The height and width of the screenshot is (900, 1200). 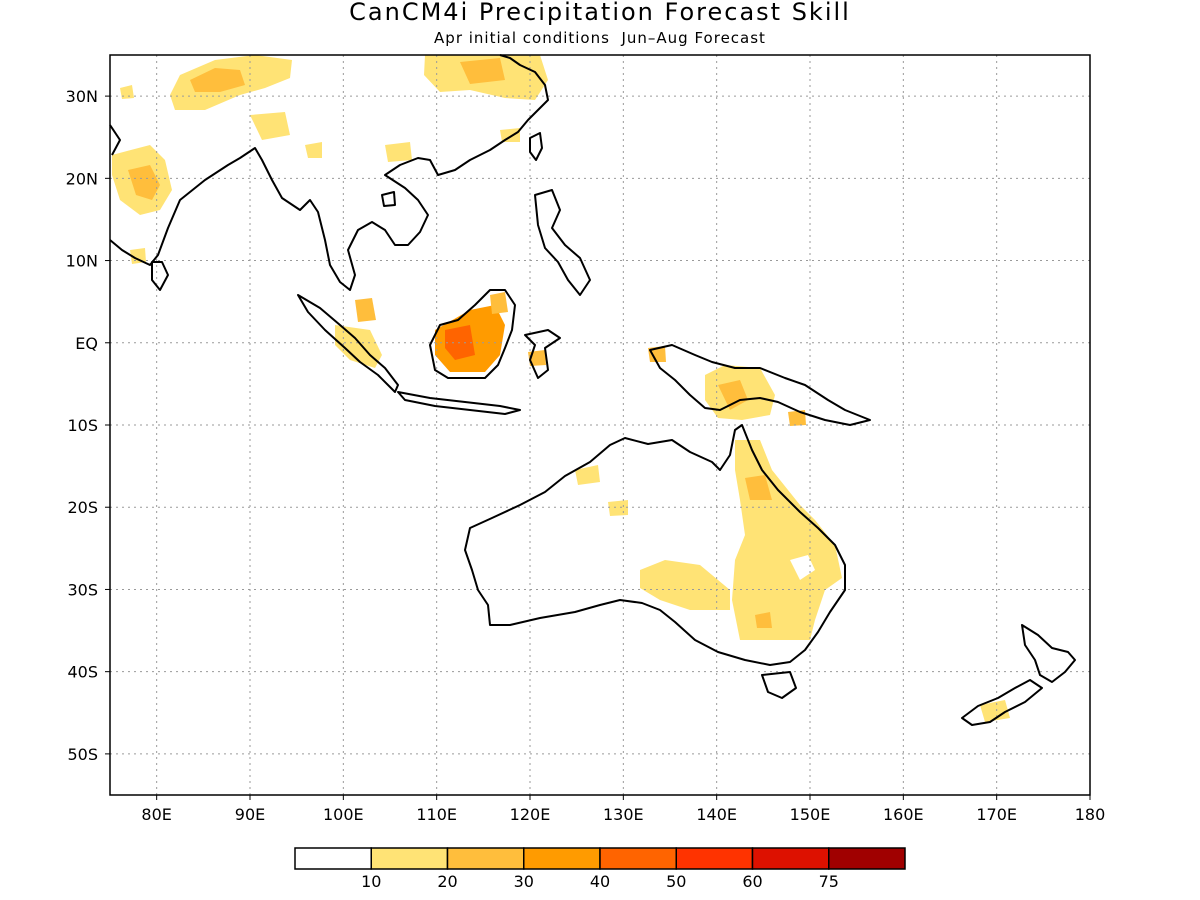 What do you see at coordinates (472, 334) in the screenshot?
I see `coast-borneo` at bounding box center [472, 334].